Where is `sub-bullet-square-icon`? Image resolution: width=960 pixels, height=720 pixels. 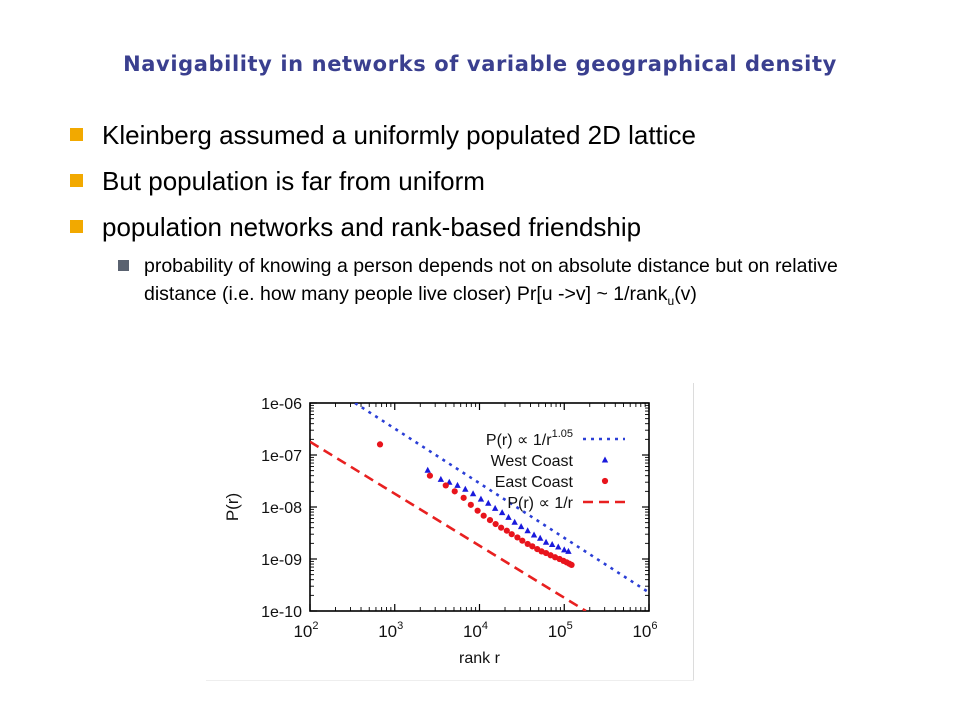 sub-bullet-square-icon is located at coordinates (123, 265).